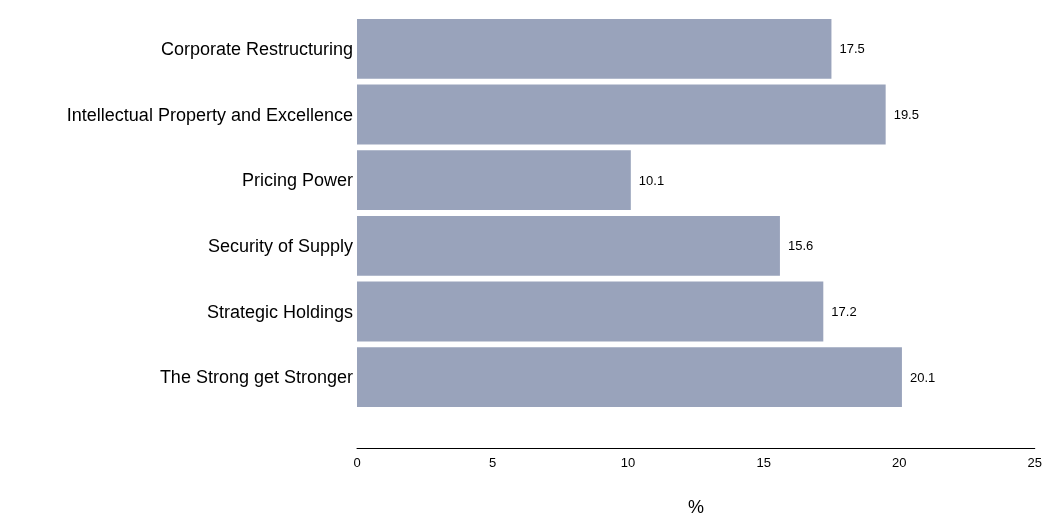  What do you see at coordinates (906, 114) in the screenshot?
I see `data-label: 19.5` at bounding box center [906, 114].